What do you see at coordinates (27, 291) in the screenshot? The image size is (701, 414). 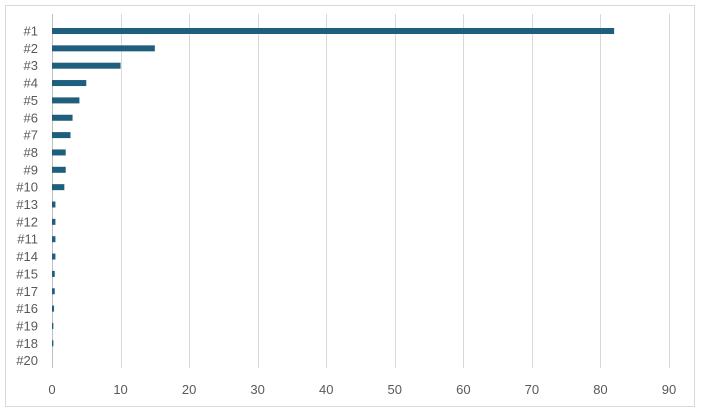 I see `category-label: #17` at bounding box center [27, 291].